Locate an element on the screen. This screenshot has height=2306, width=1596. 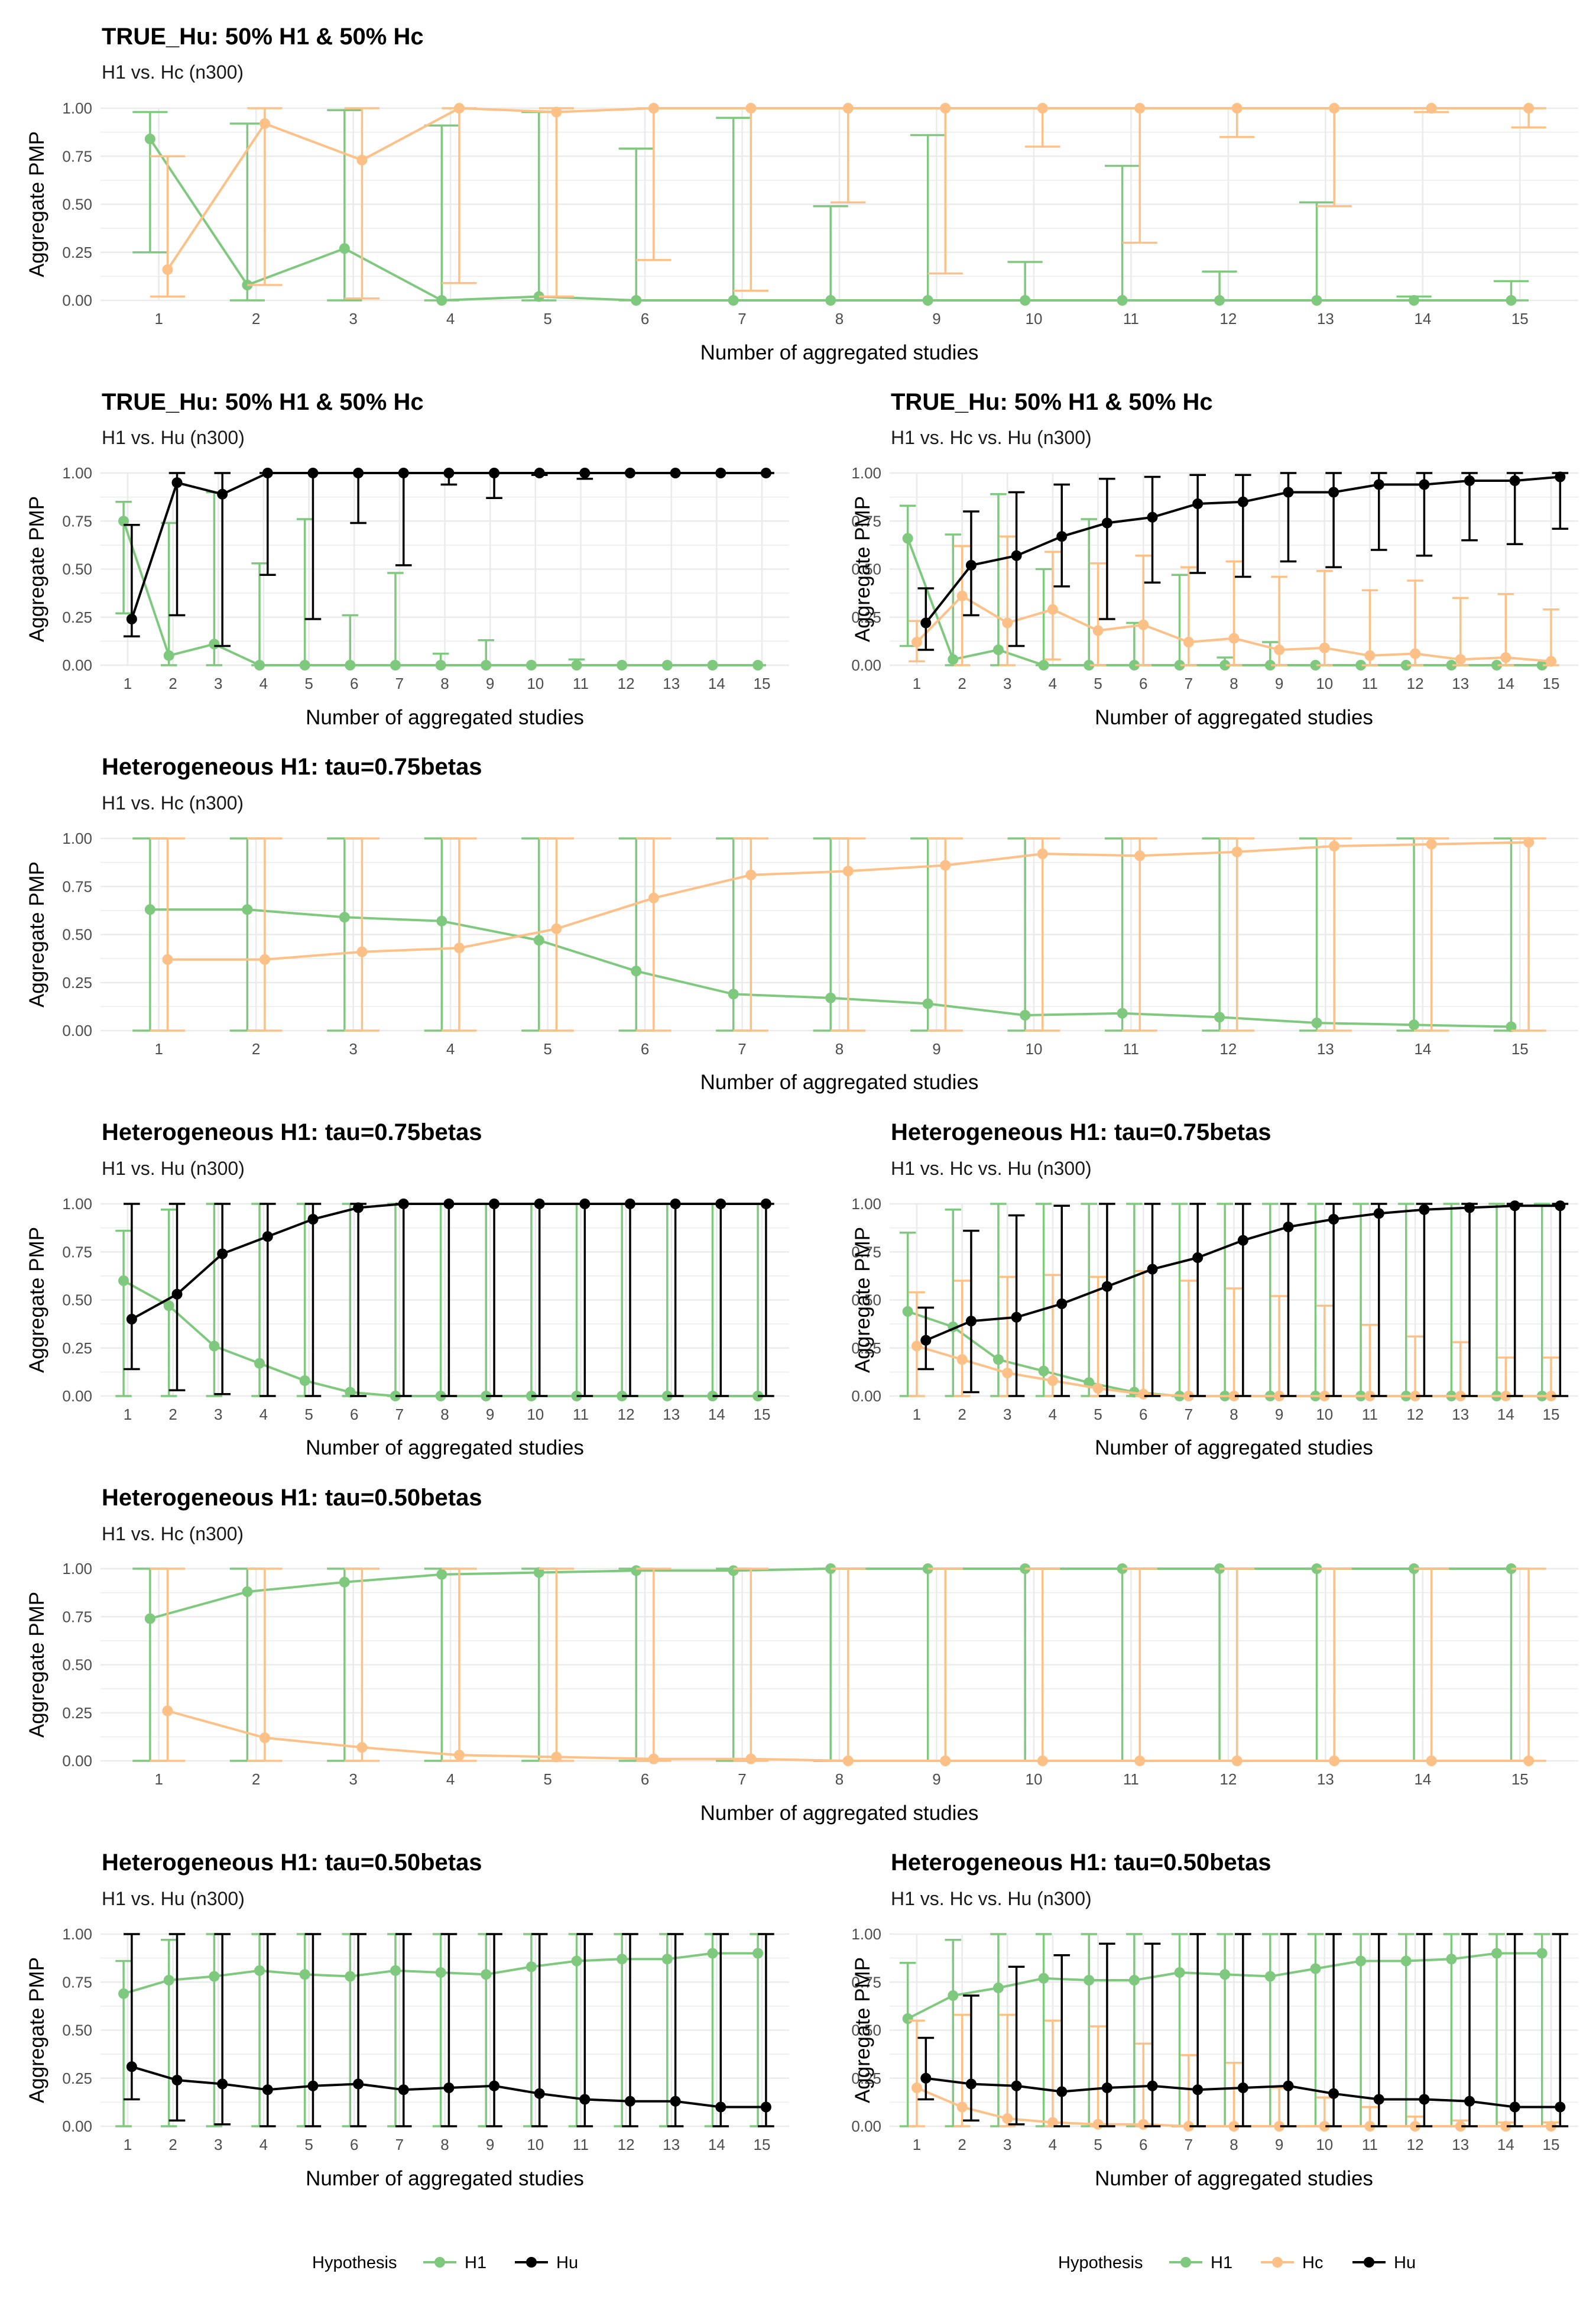
x-tick-label: 12 is located at coordinates (626, 683).